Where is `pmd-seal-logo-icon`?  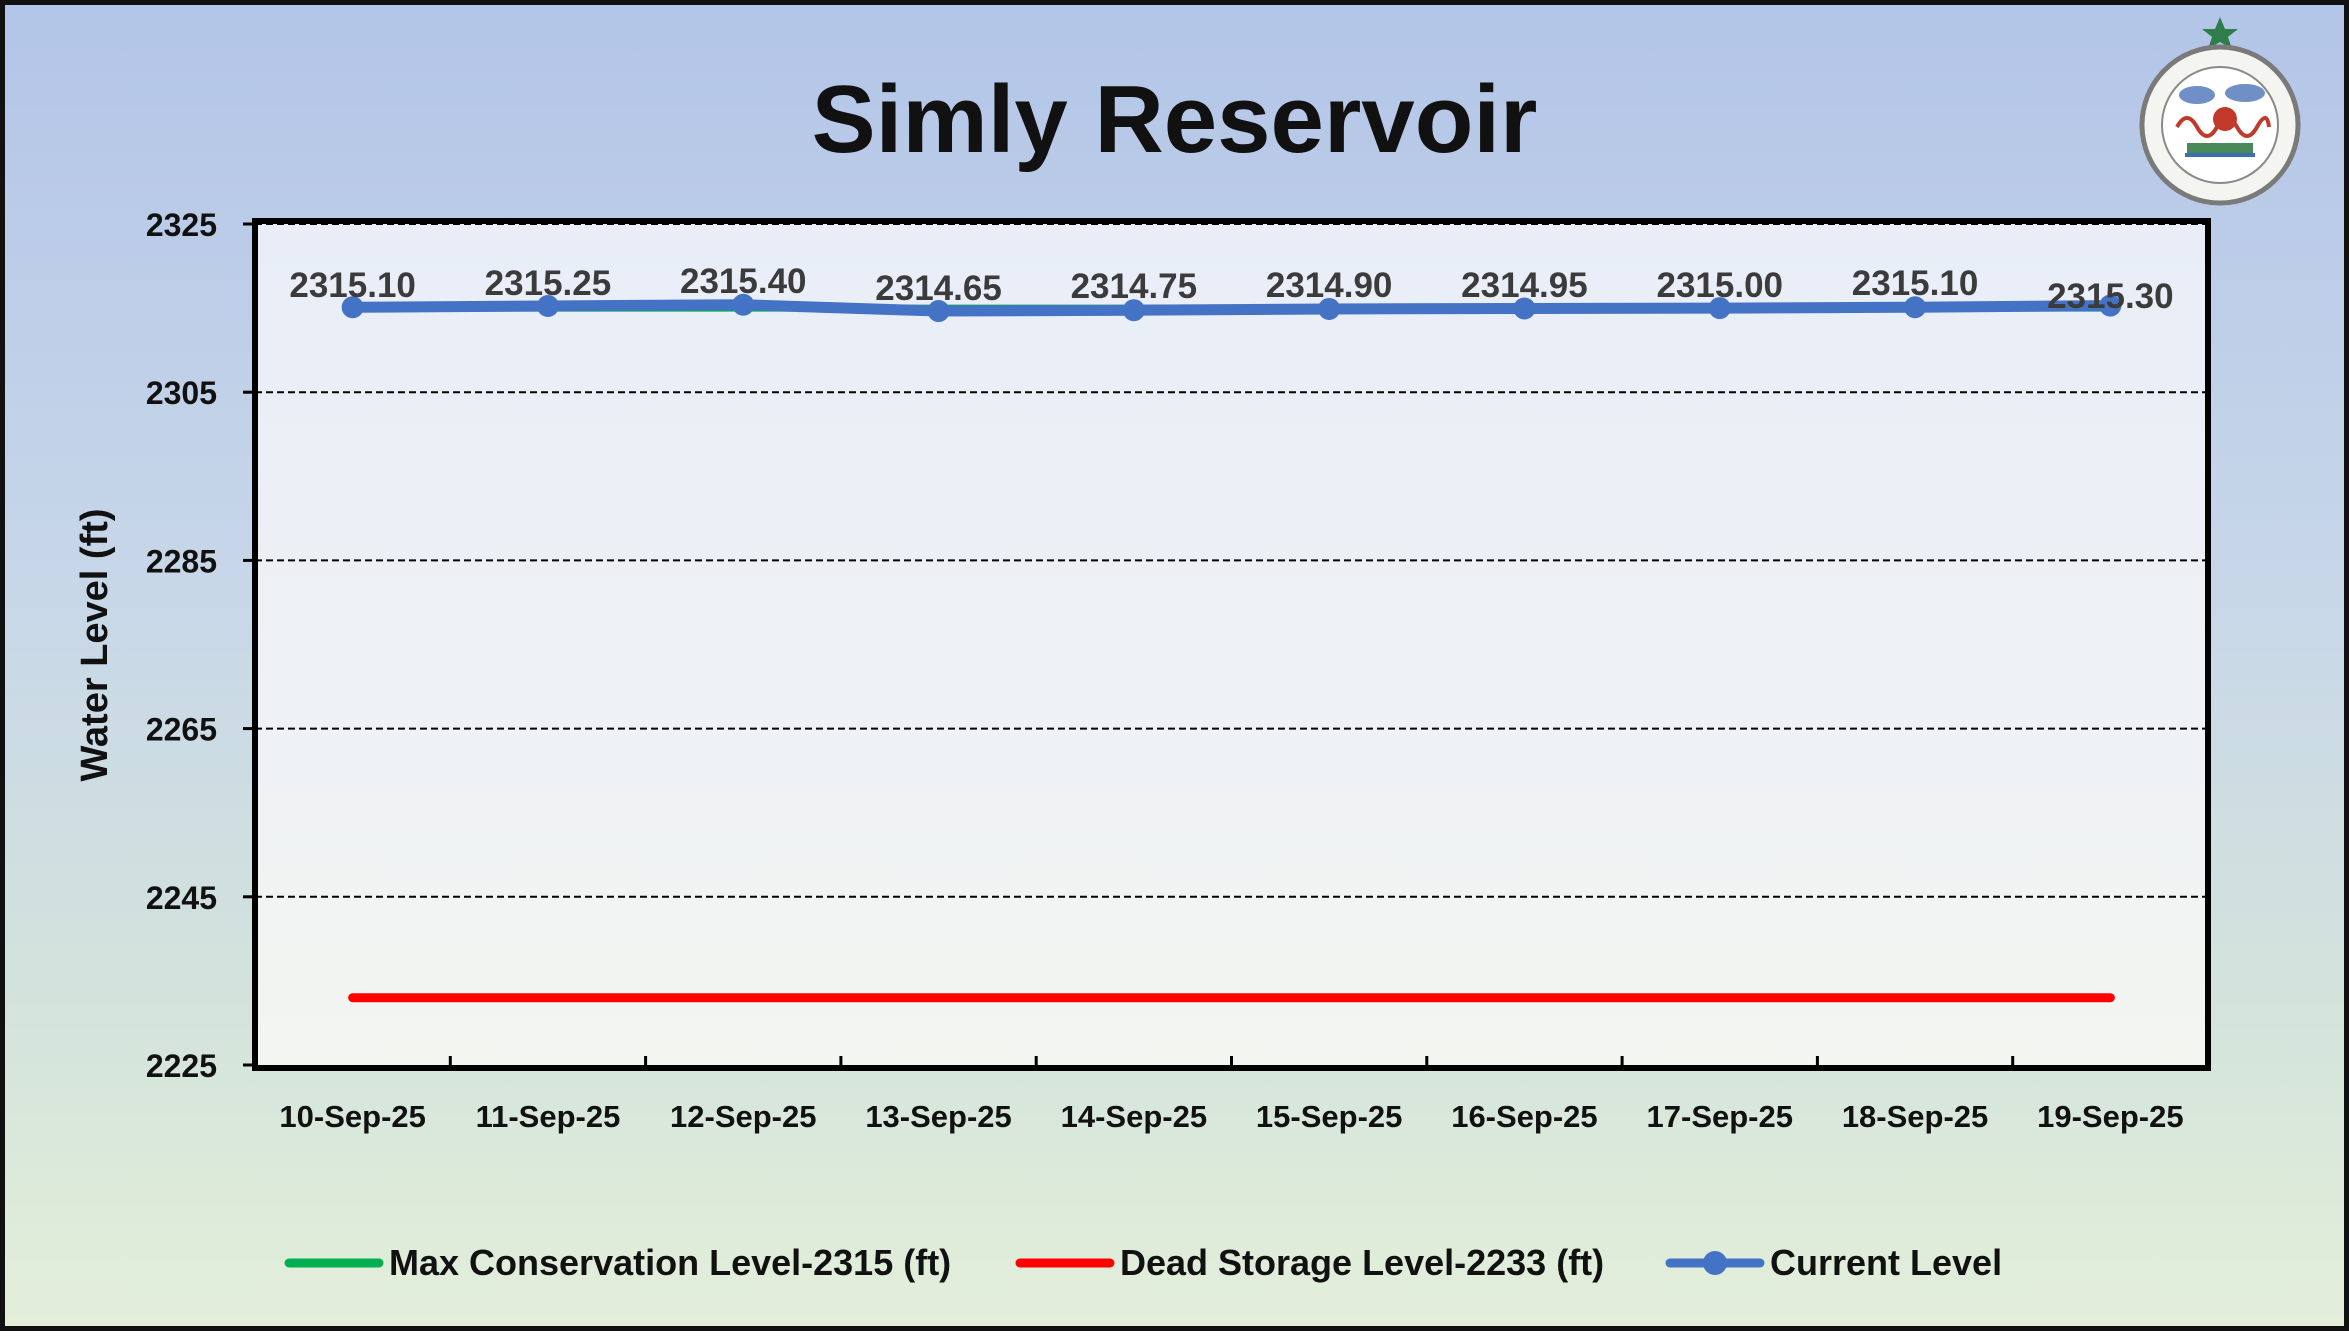
pmd-seal-logo-icon is located at coordinates (2220, 111).